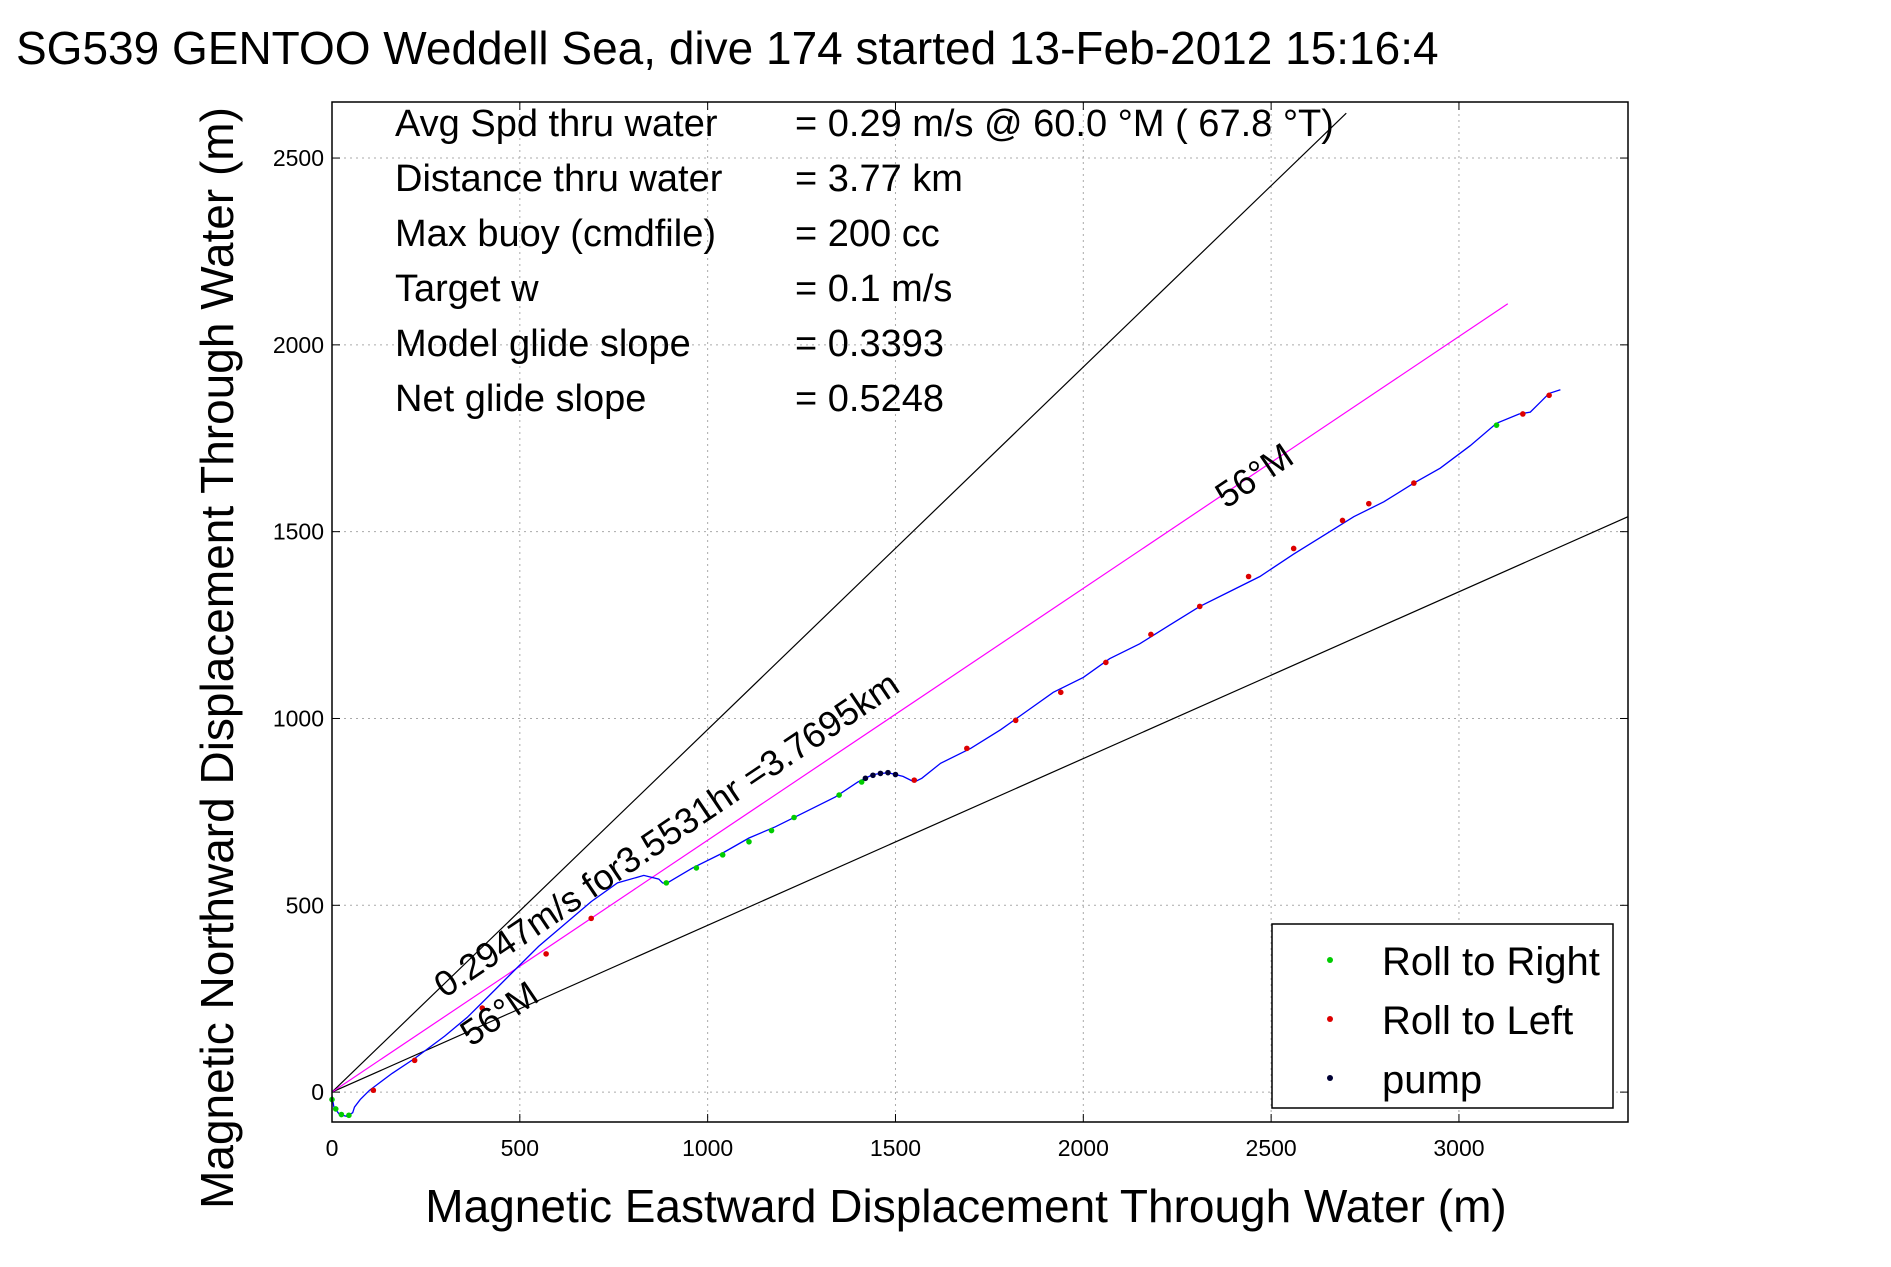  I want to click on info-value: = 0.5248, so click(869, 399).